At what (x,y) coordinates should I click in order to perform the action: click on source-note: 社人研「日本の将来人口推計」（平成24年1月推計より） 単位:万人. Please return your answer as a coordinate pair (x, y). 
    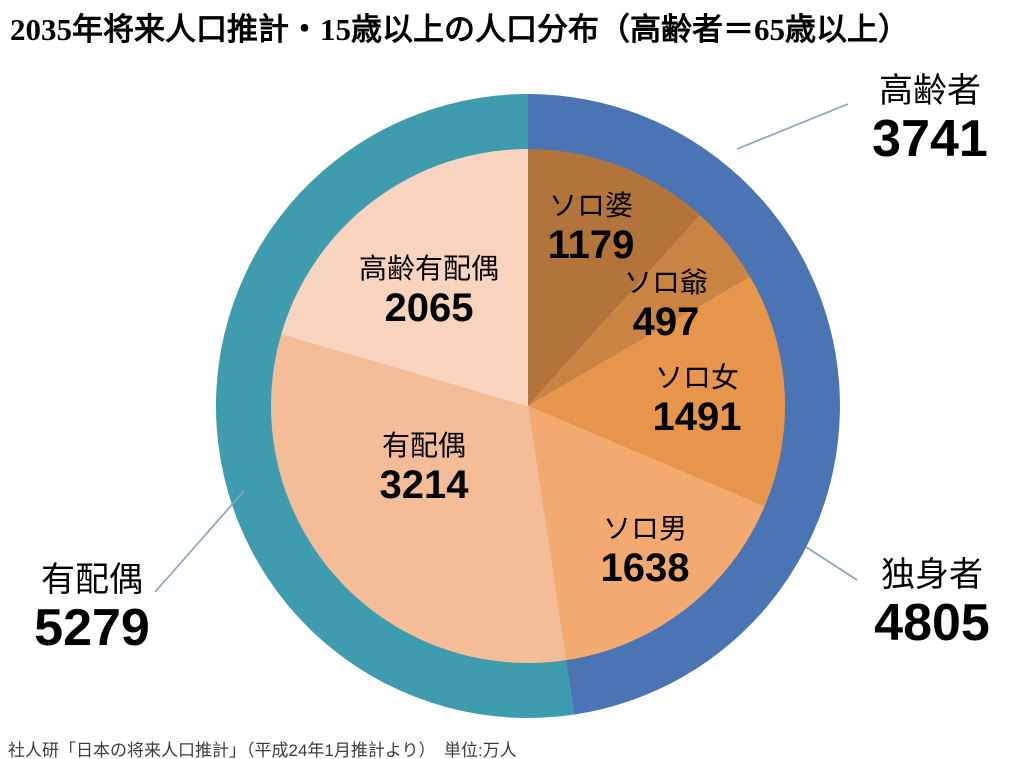
    Looking at the image, I should click on (262, 750).